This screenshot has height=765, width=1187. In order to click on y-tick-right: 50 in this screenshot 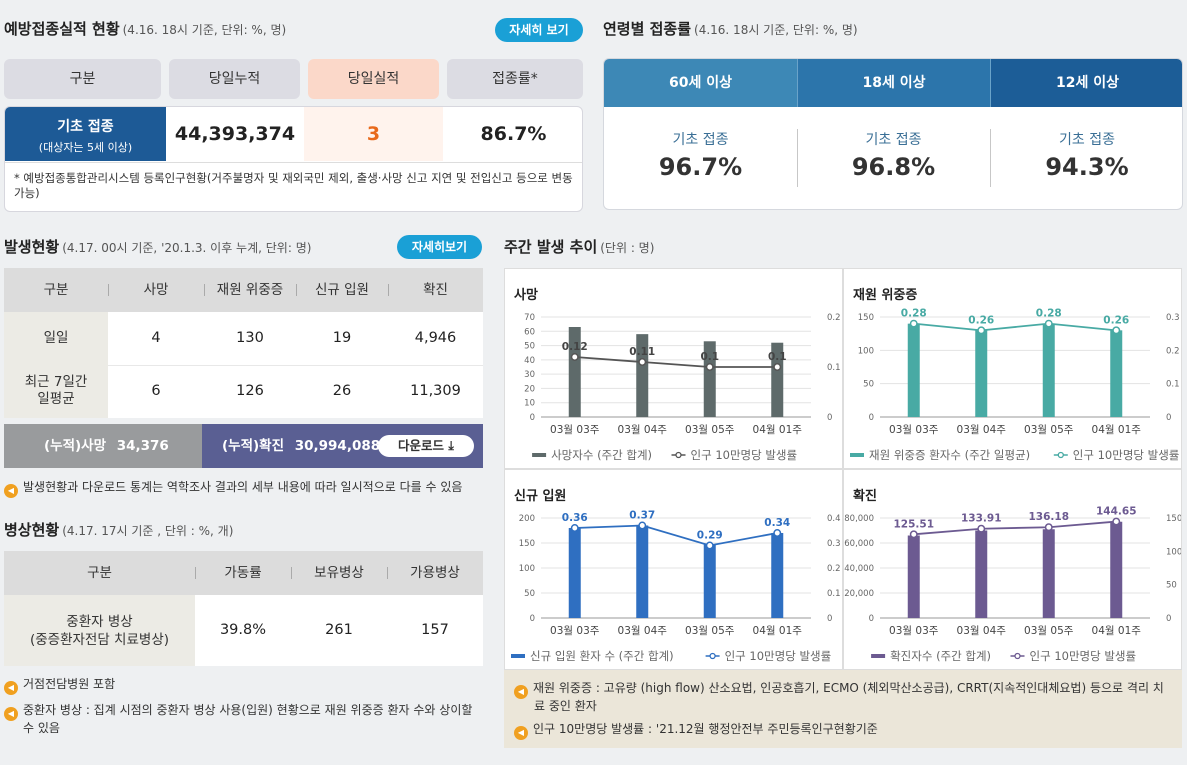, I will do `click(1171, 586)`.